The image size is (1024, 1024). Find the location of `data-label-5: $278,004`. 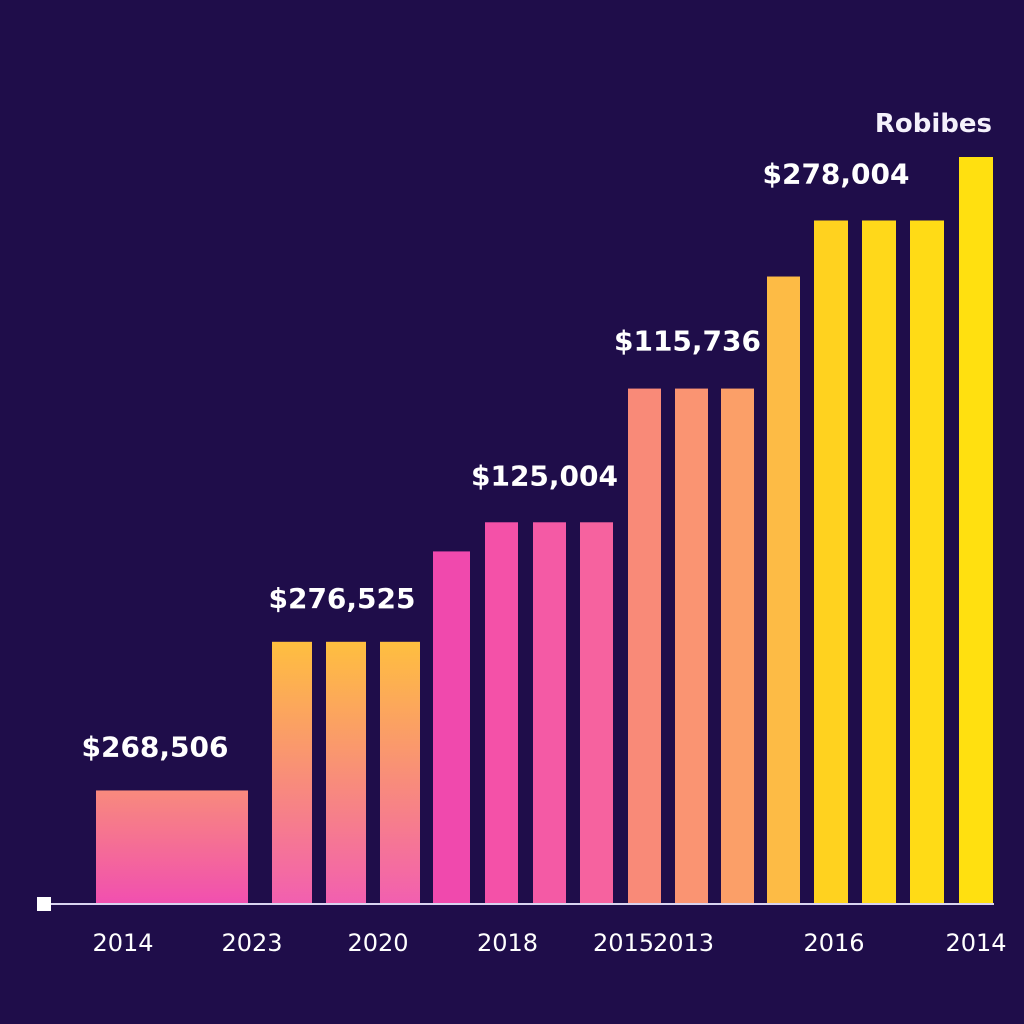

data-label-5: $278,004 is located at coordinates (835, 173).